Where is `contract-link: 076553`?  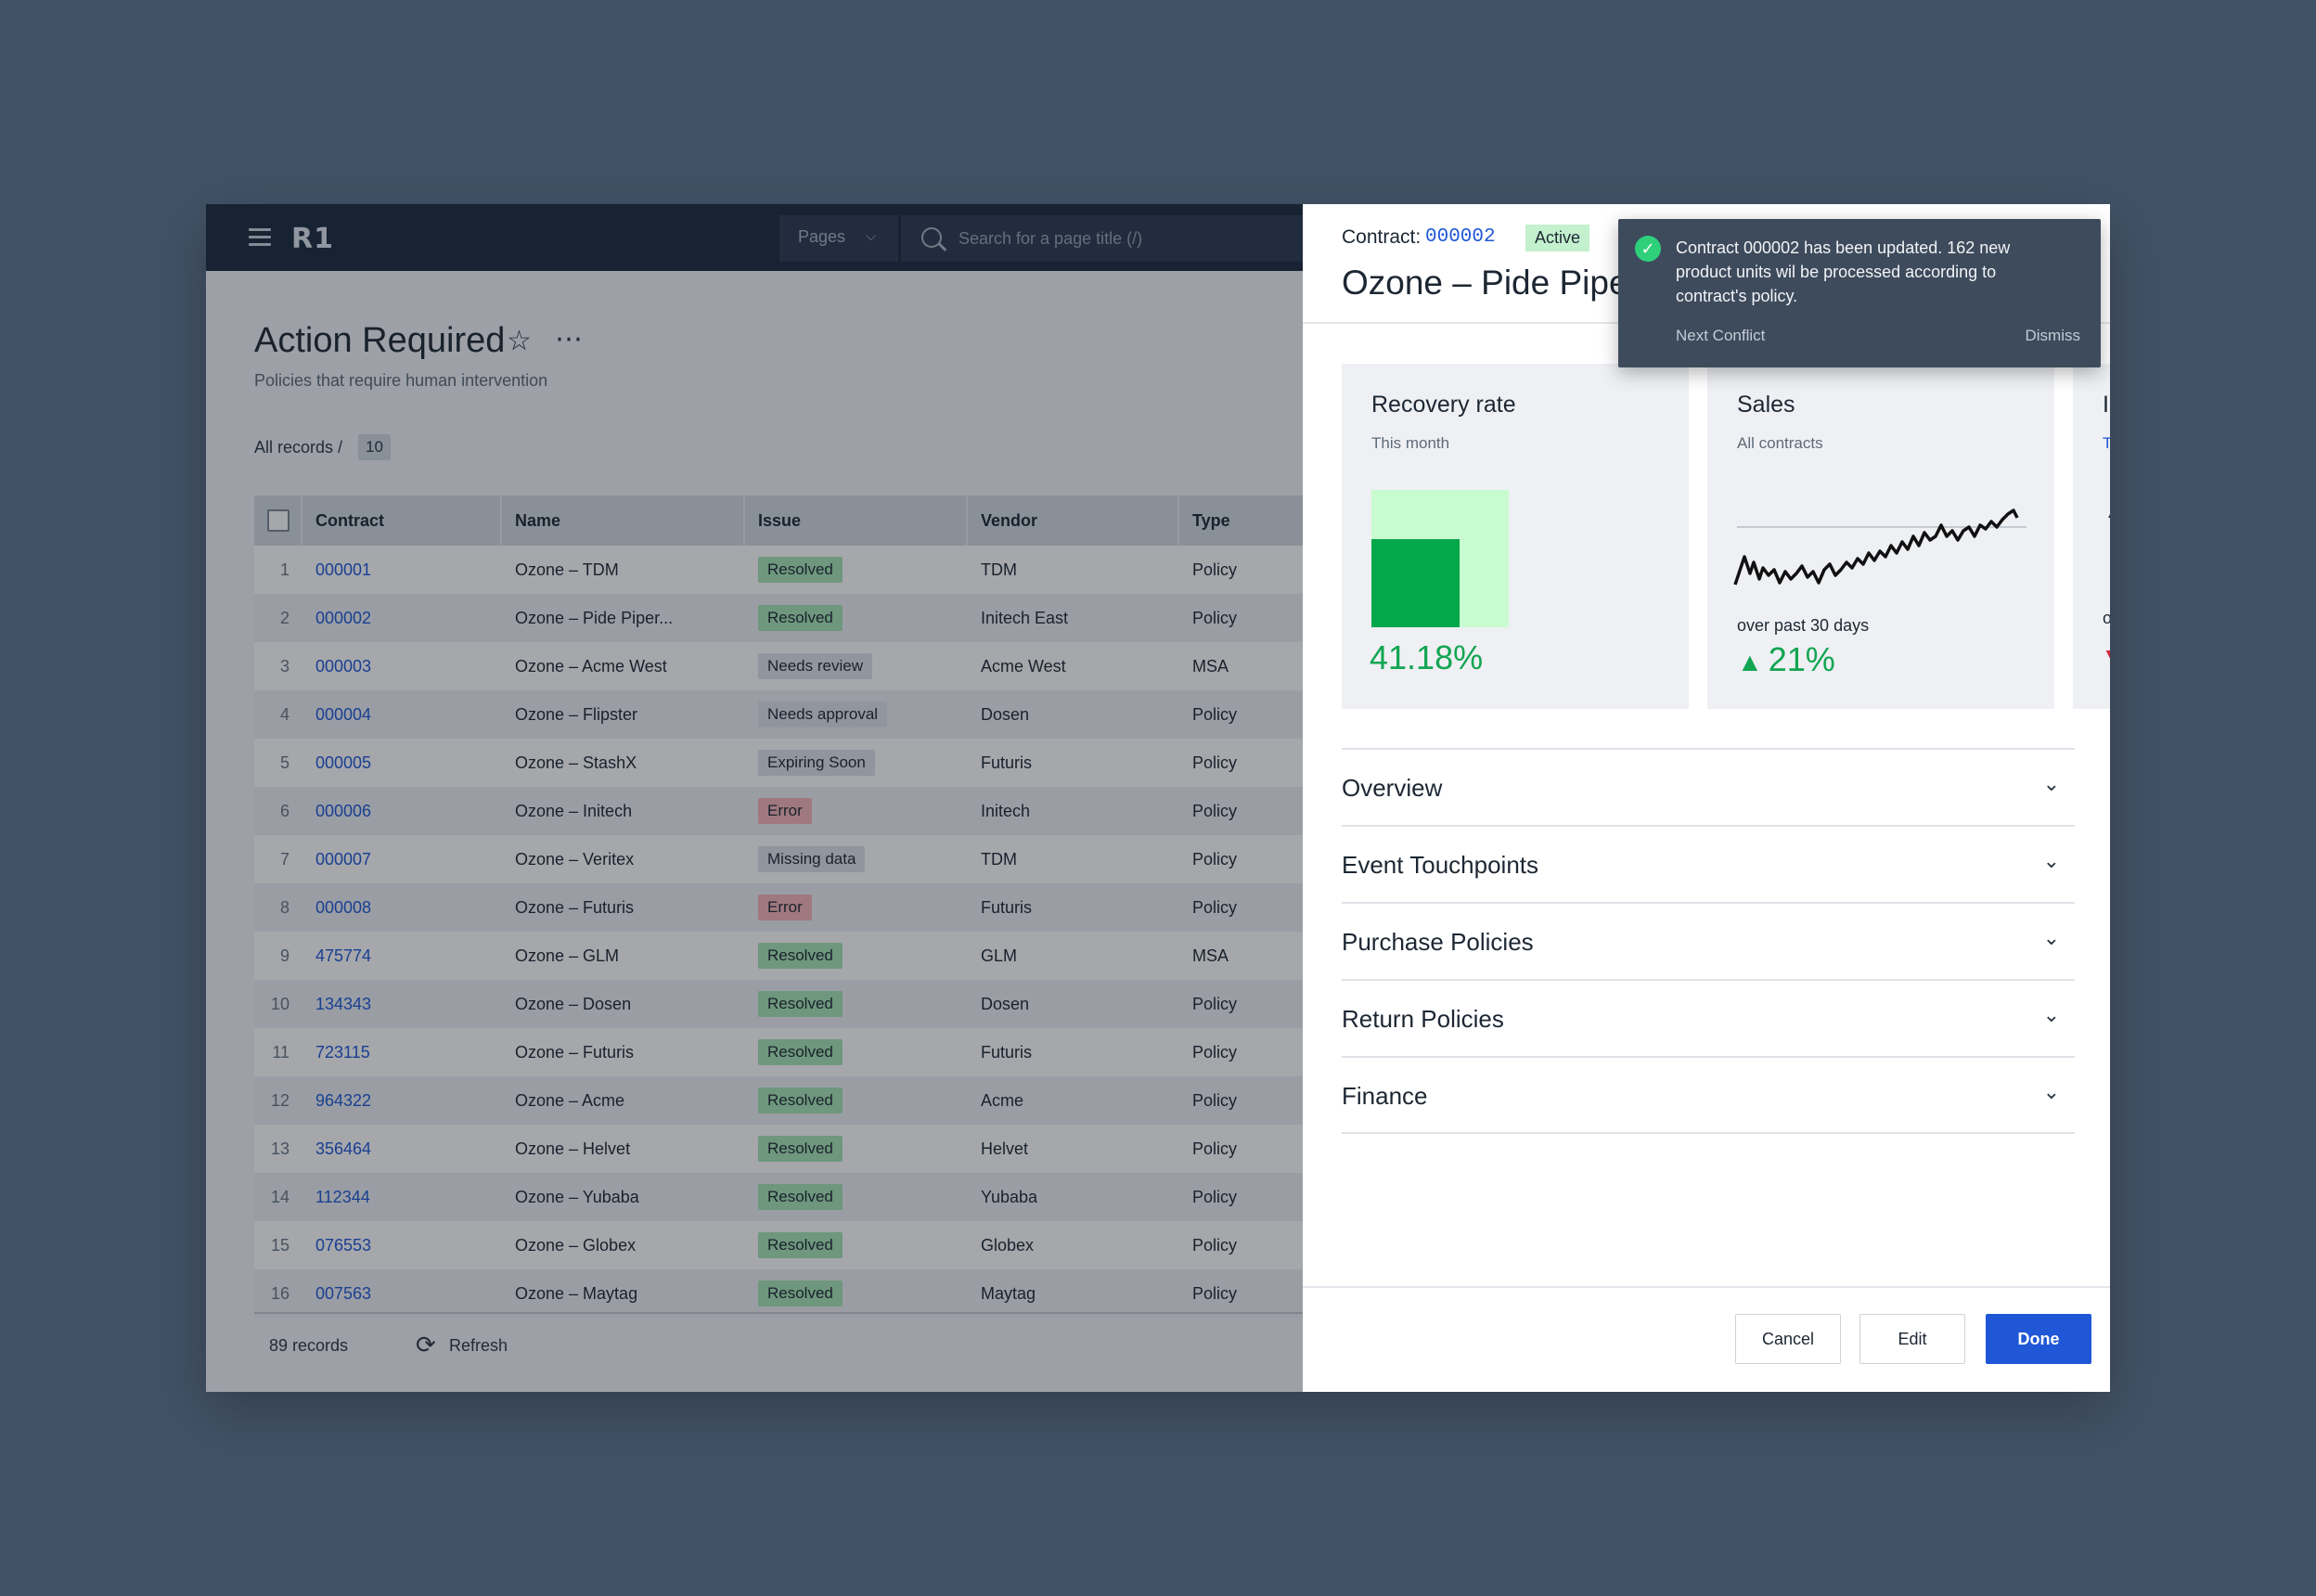
contract-link: 076553 is located at coordinates (344, 1245).